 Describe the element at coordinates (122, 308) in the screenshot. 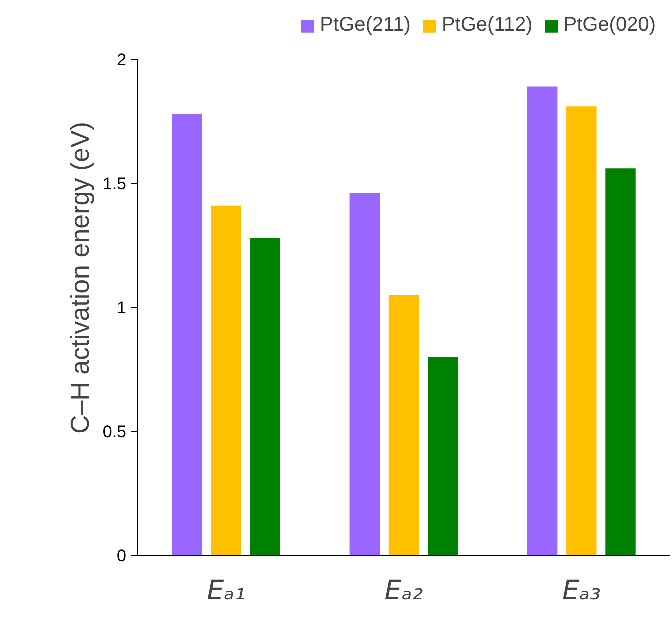

I see `y-tick-label: 1` at that location.